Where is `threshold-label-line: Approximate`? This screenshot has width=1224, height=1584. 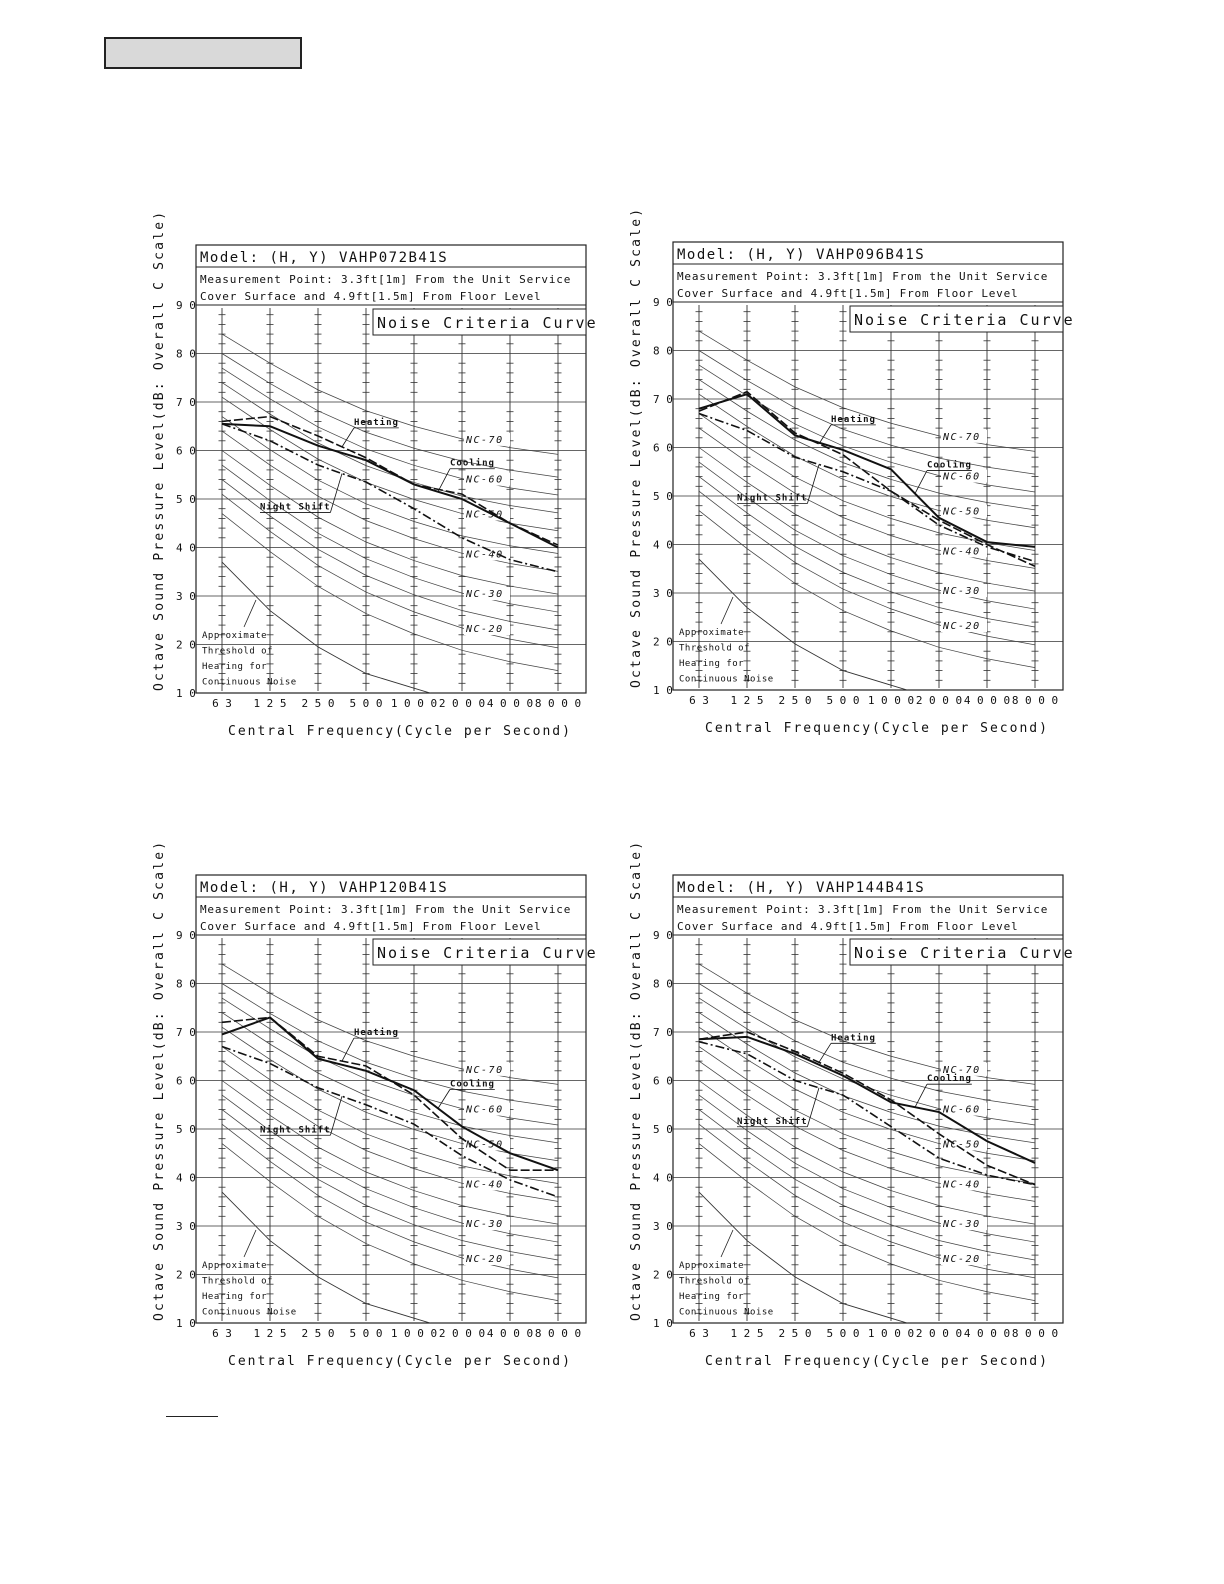
threshold-label-line: Approximate is located at coordinates (234, 636).